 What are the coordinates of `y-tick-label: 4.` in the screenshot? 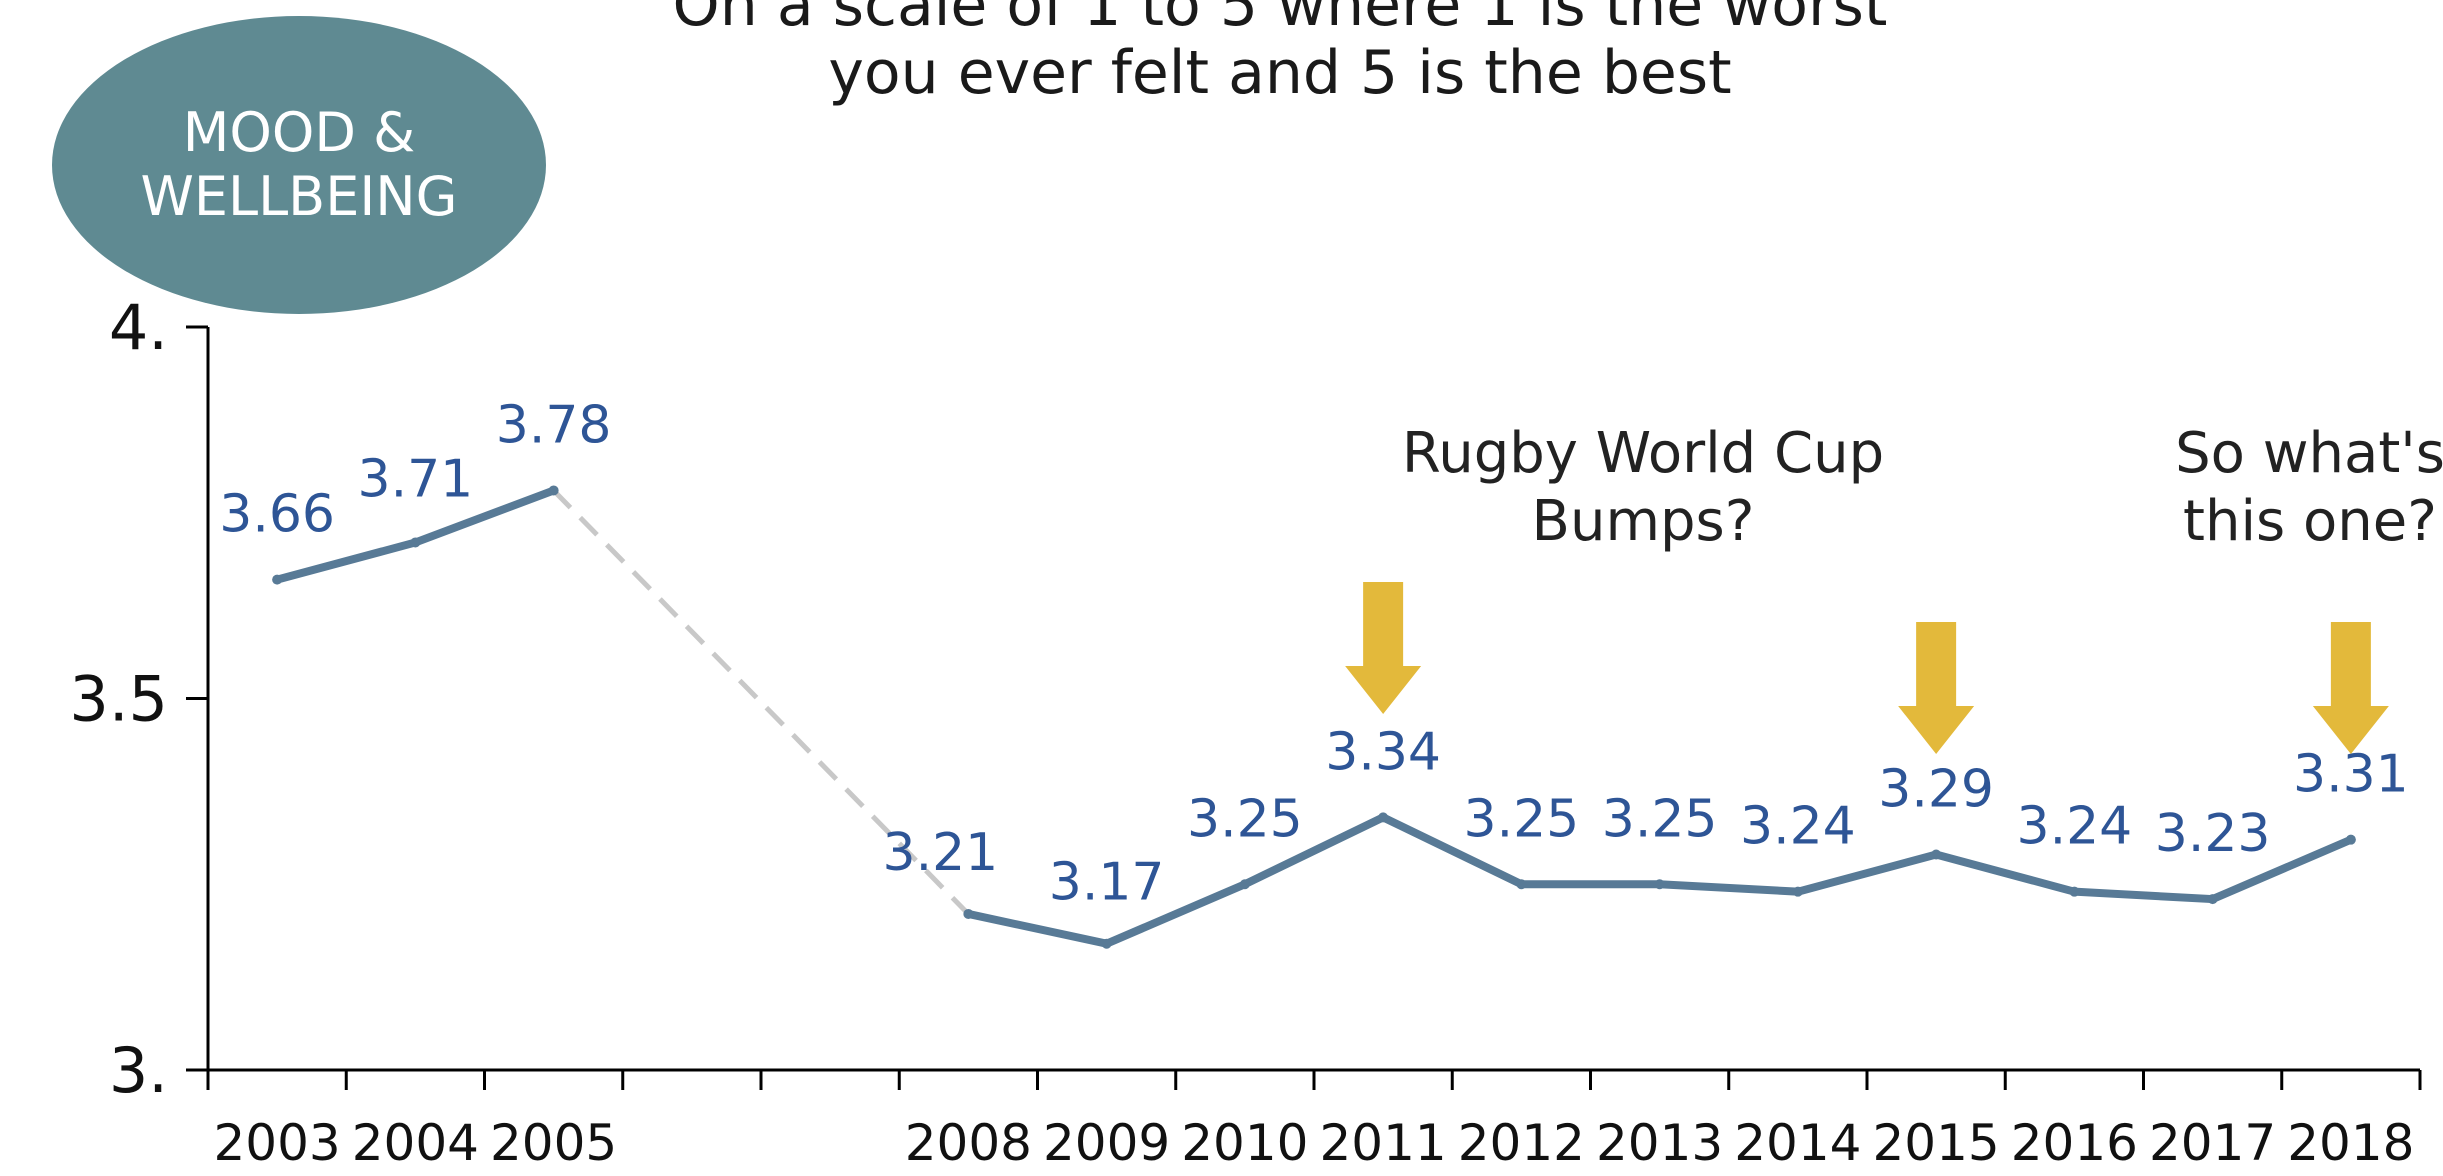 It's located at (138, 327).